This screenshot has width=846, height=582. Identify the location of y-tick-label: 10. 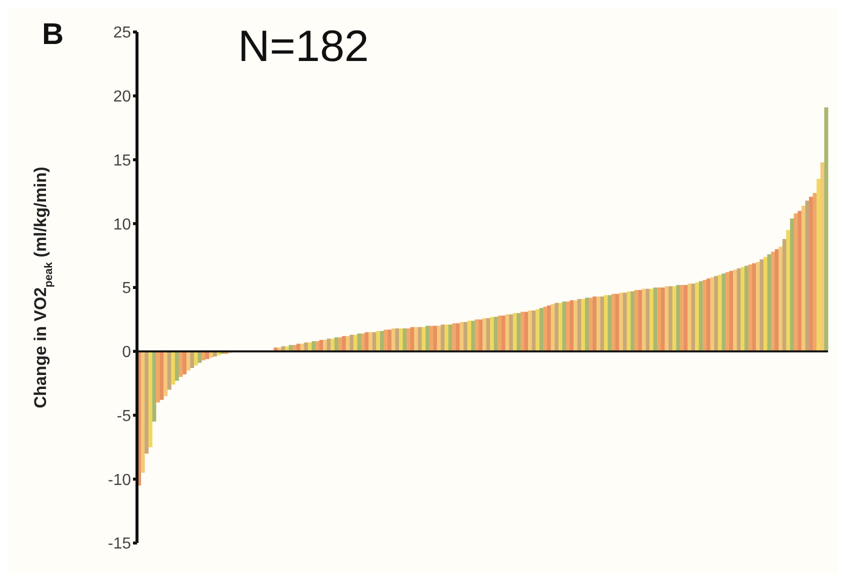
(122, 225).